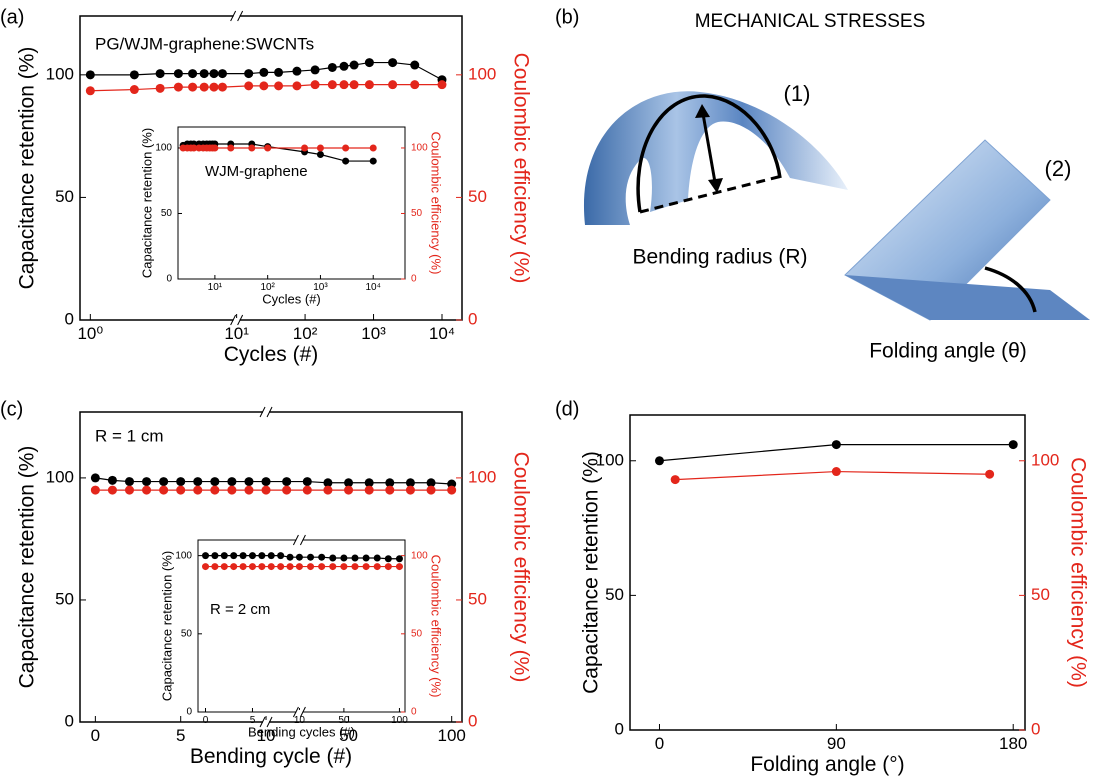 This screenshot has height=782, width=1098. I want to click on bend-arc, so click(709, 153).